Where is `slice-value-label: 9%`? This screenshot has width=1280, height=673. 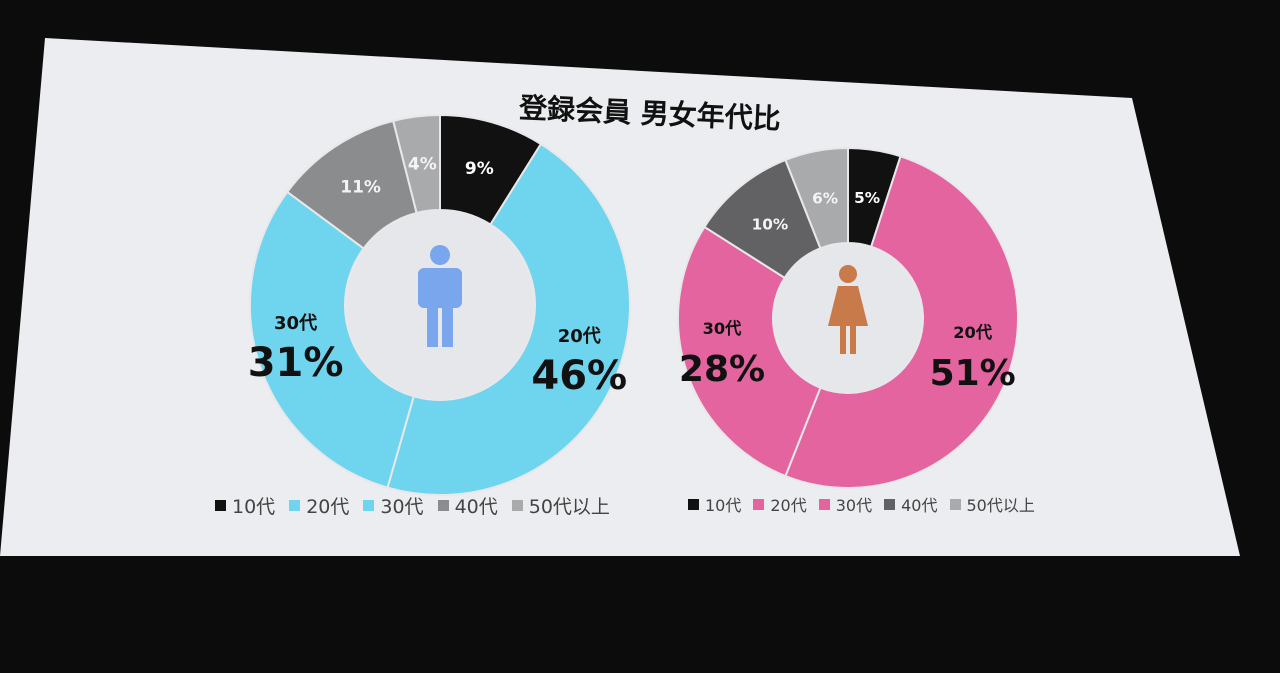 slice-value-label: 9% is located at coordinates (479, 169).